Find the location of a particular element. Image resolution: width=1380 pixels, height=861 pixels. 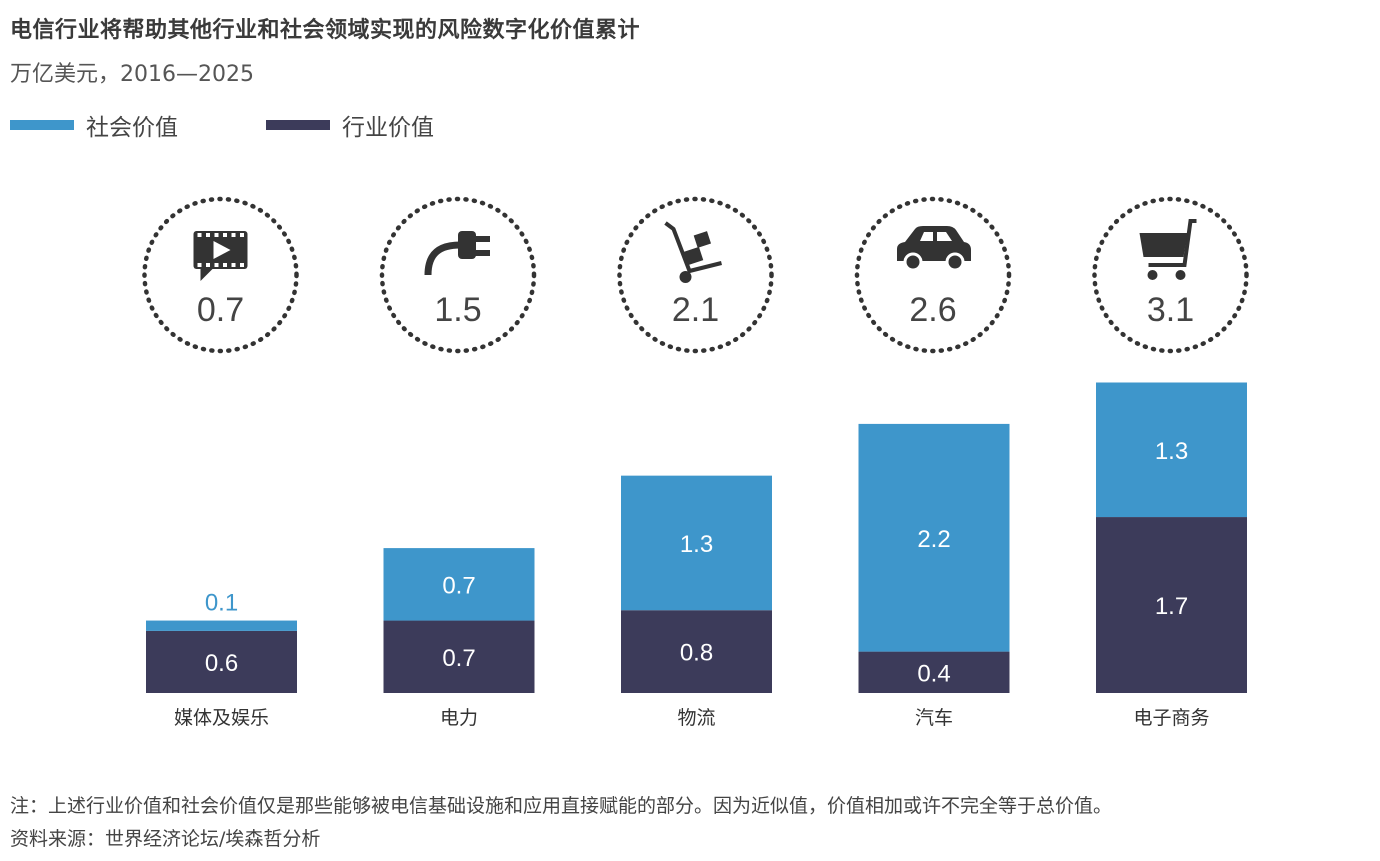

total-value-label: 1.5 is located at coordinates (457, 310).